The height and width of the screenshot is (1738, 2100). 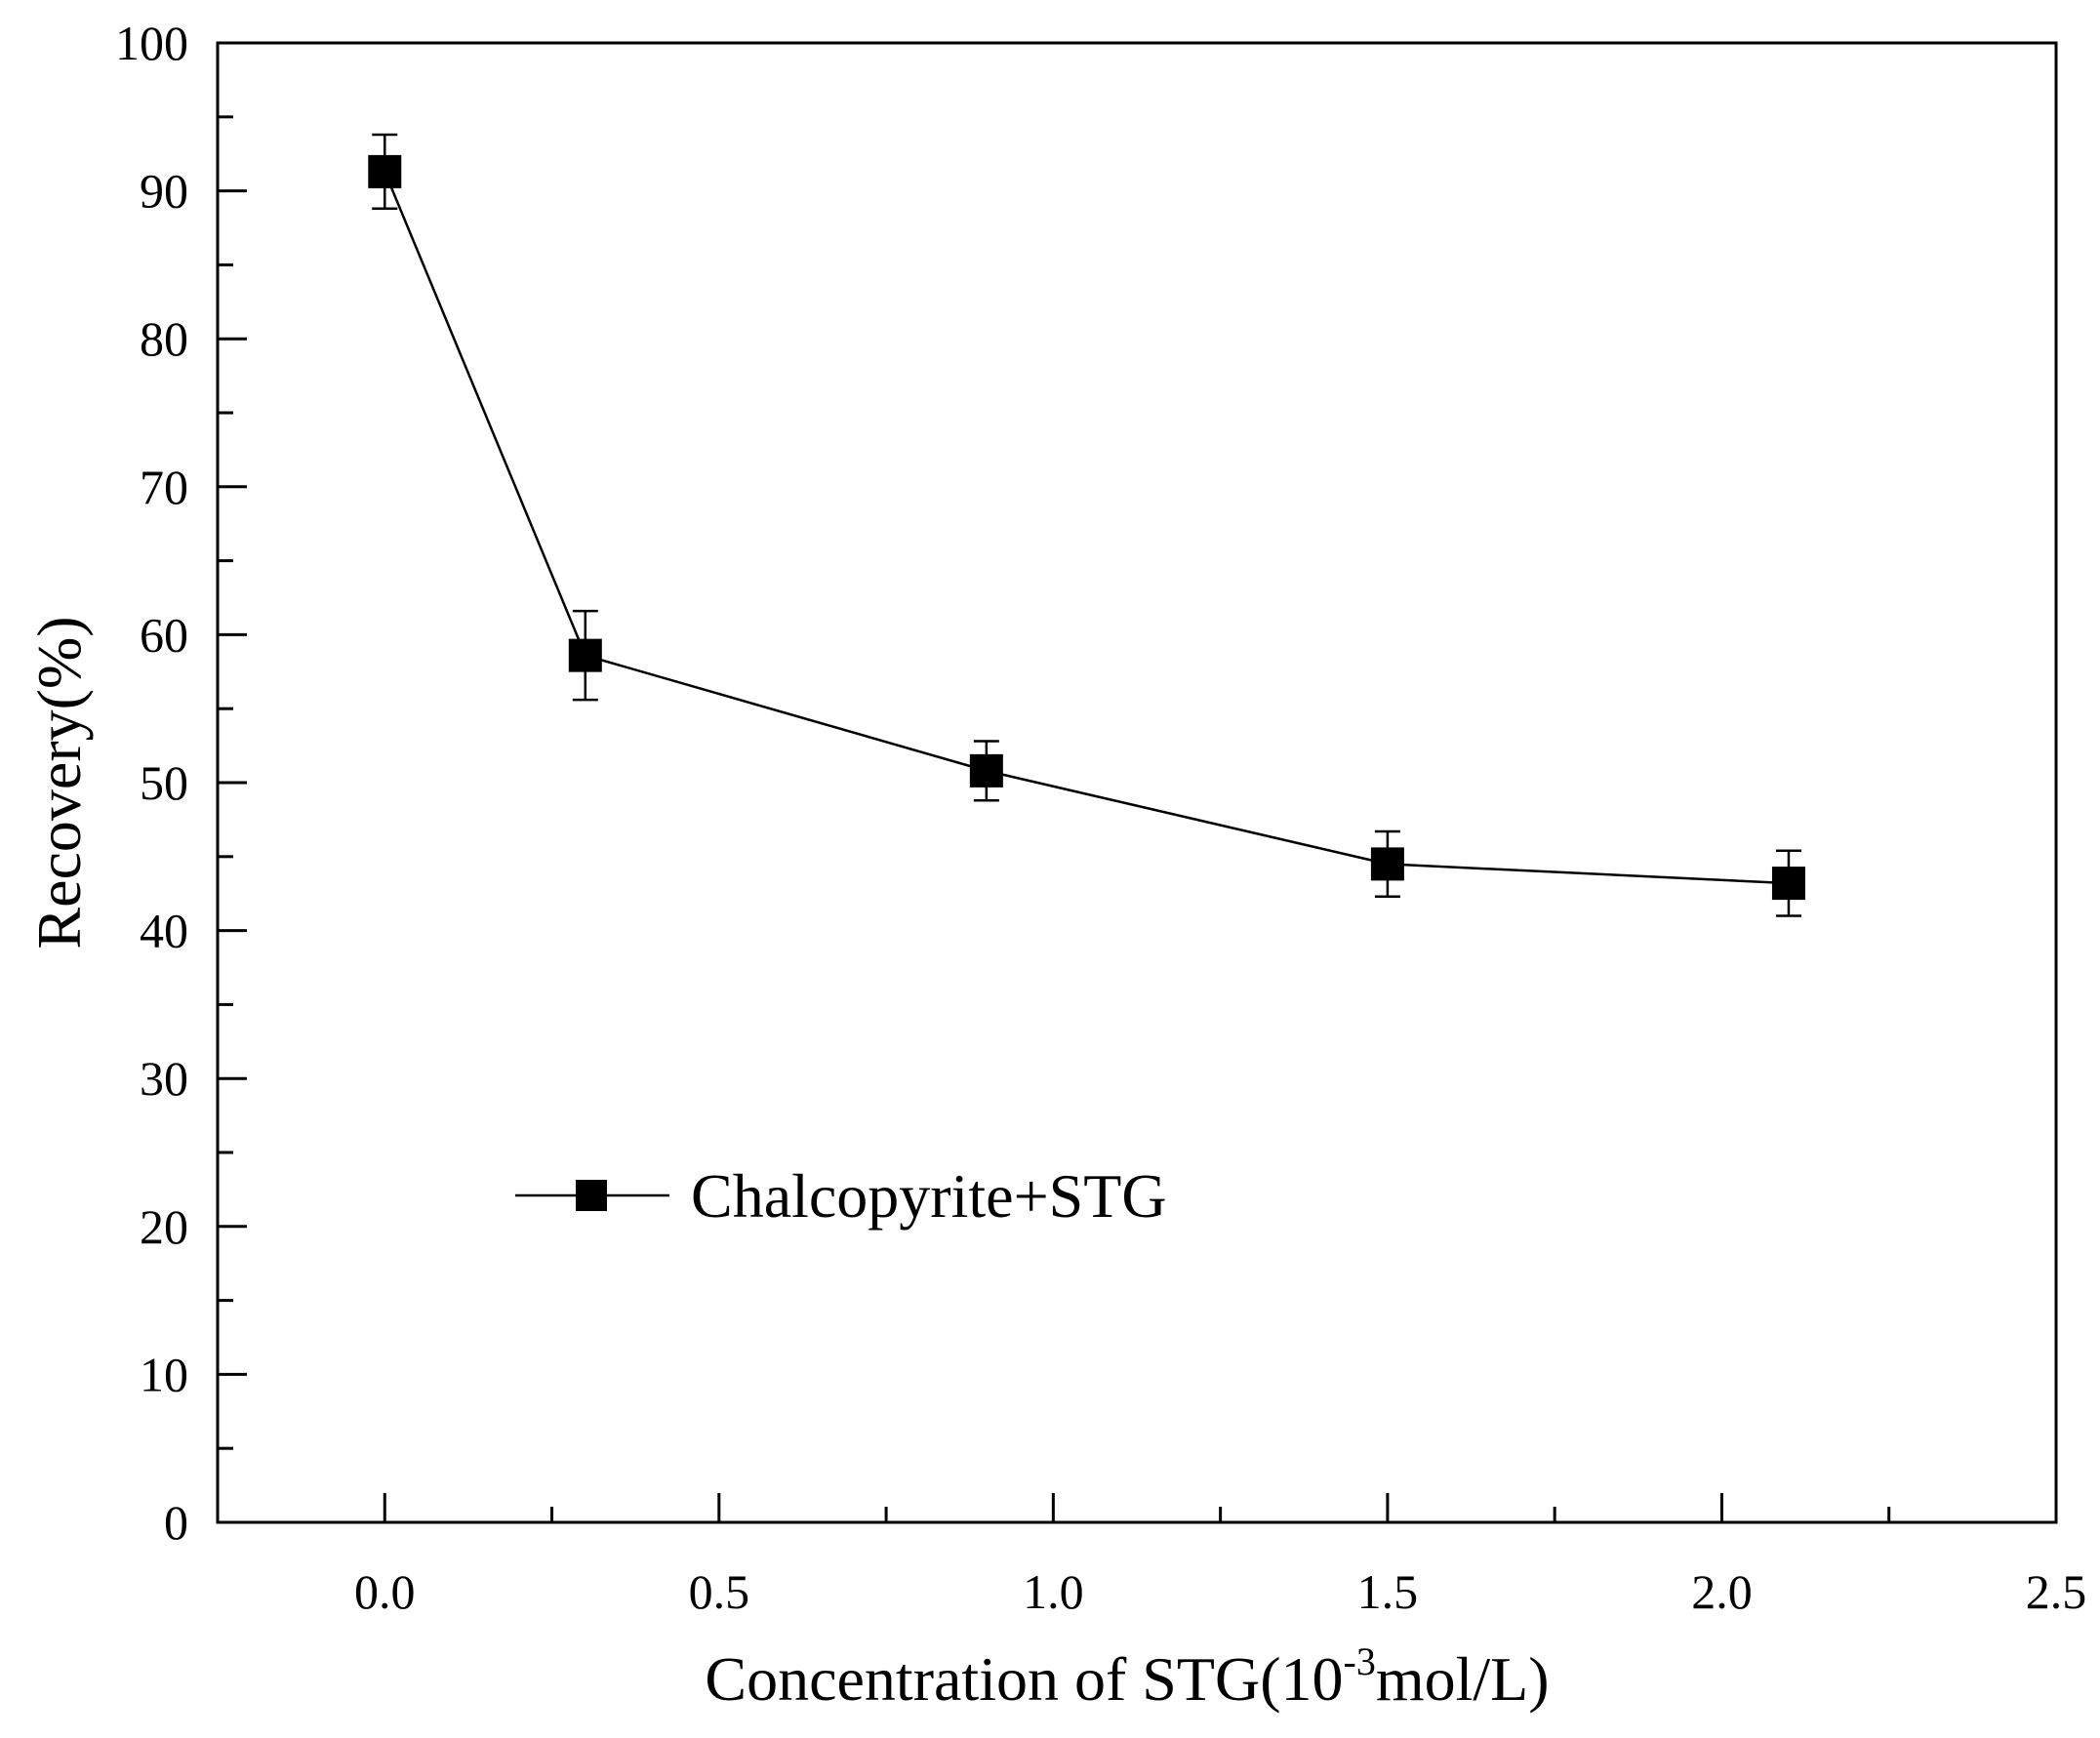 I want to click on y-tick-label: 70, so click(x=164, y=487).